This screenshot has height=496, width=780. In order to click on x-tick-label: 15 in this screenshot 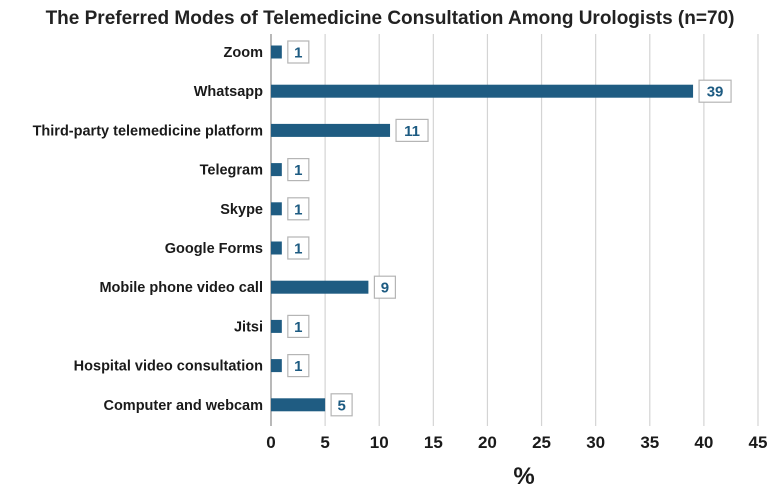, I will do `click(433, 442)`.